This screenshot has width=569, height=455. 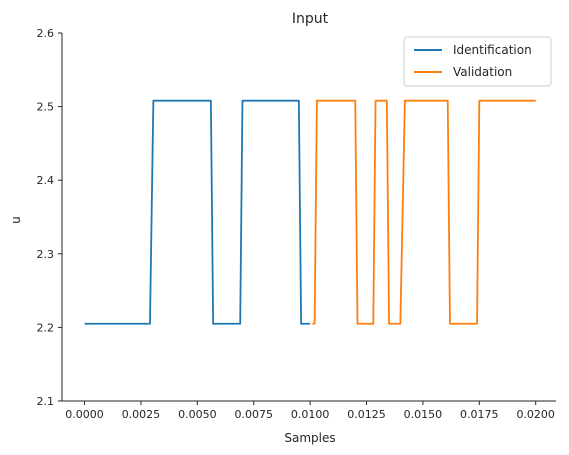 What do you see at coordinates (84, 414) in the screenshot?
I see `x-tick-label: 0.0000` at bounding box center [84, 414].